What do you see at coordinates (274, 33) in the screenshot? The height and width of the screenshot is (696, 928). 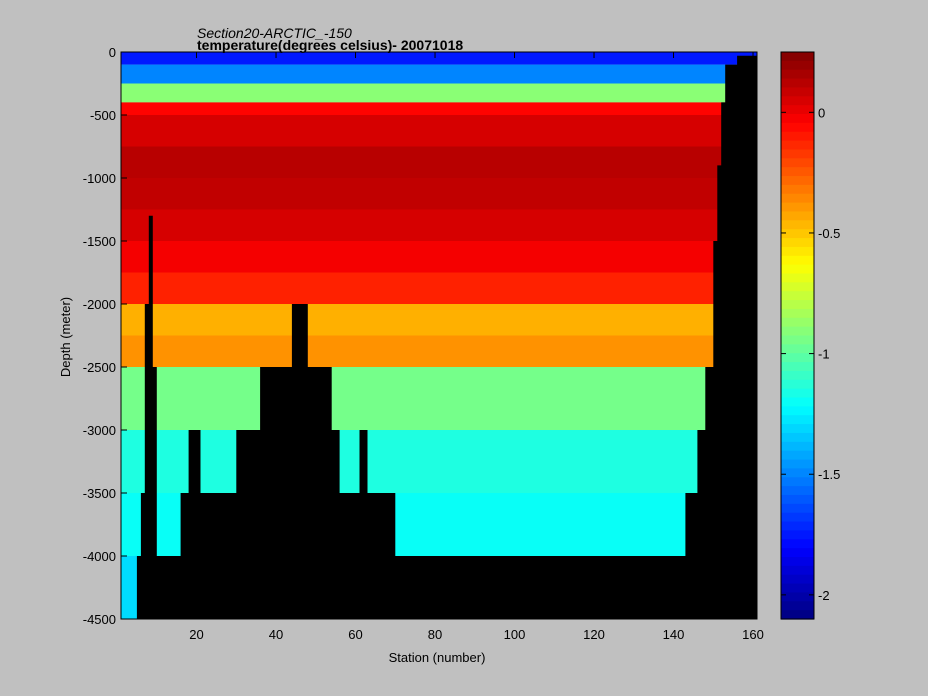 I see `chart-title: Section20-ARCTIC_-150` at bounding box center [274, 33].